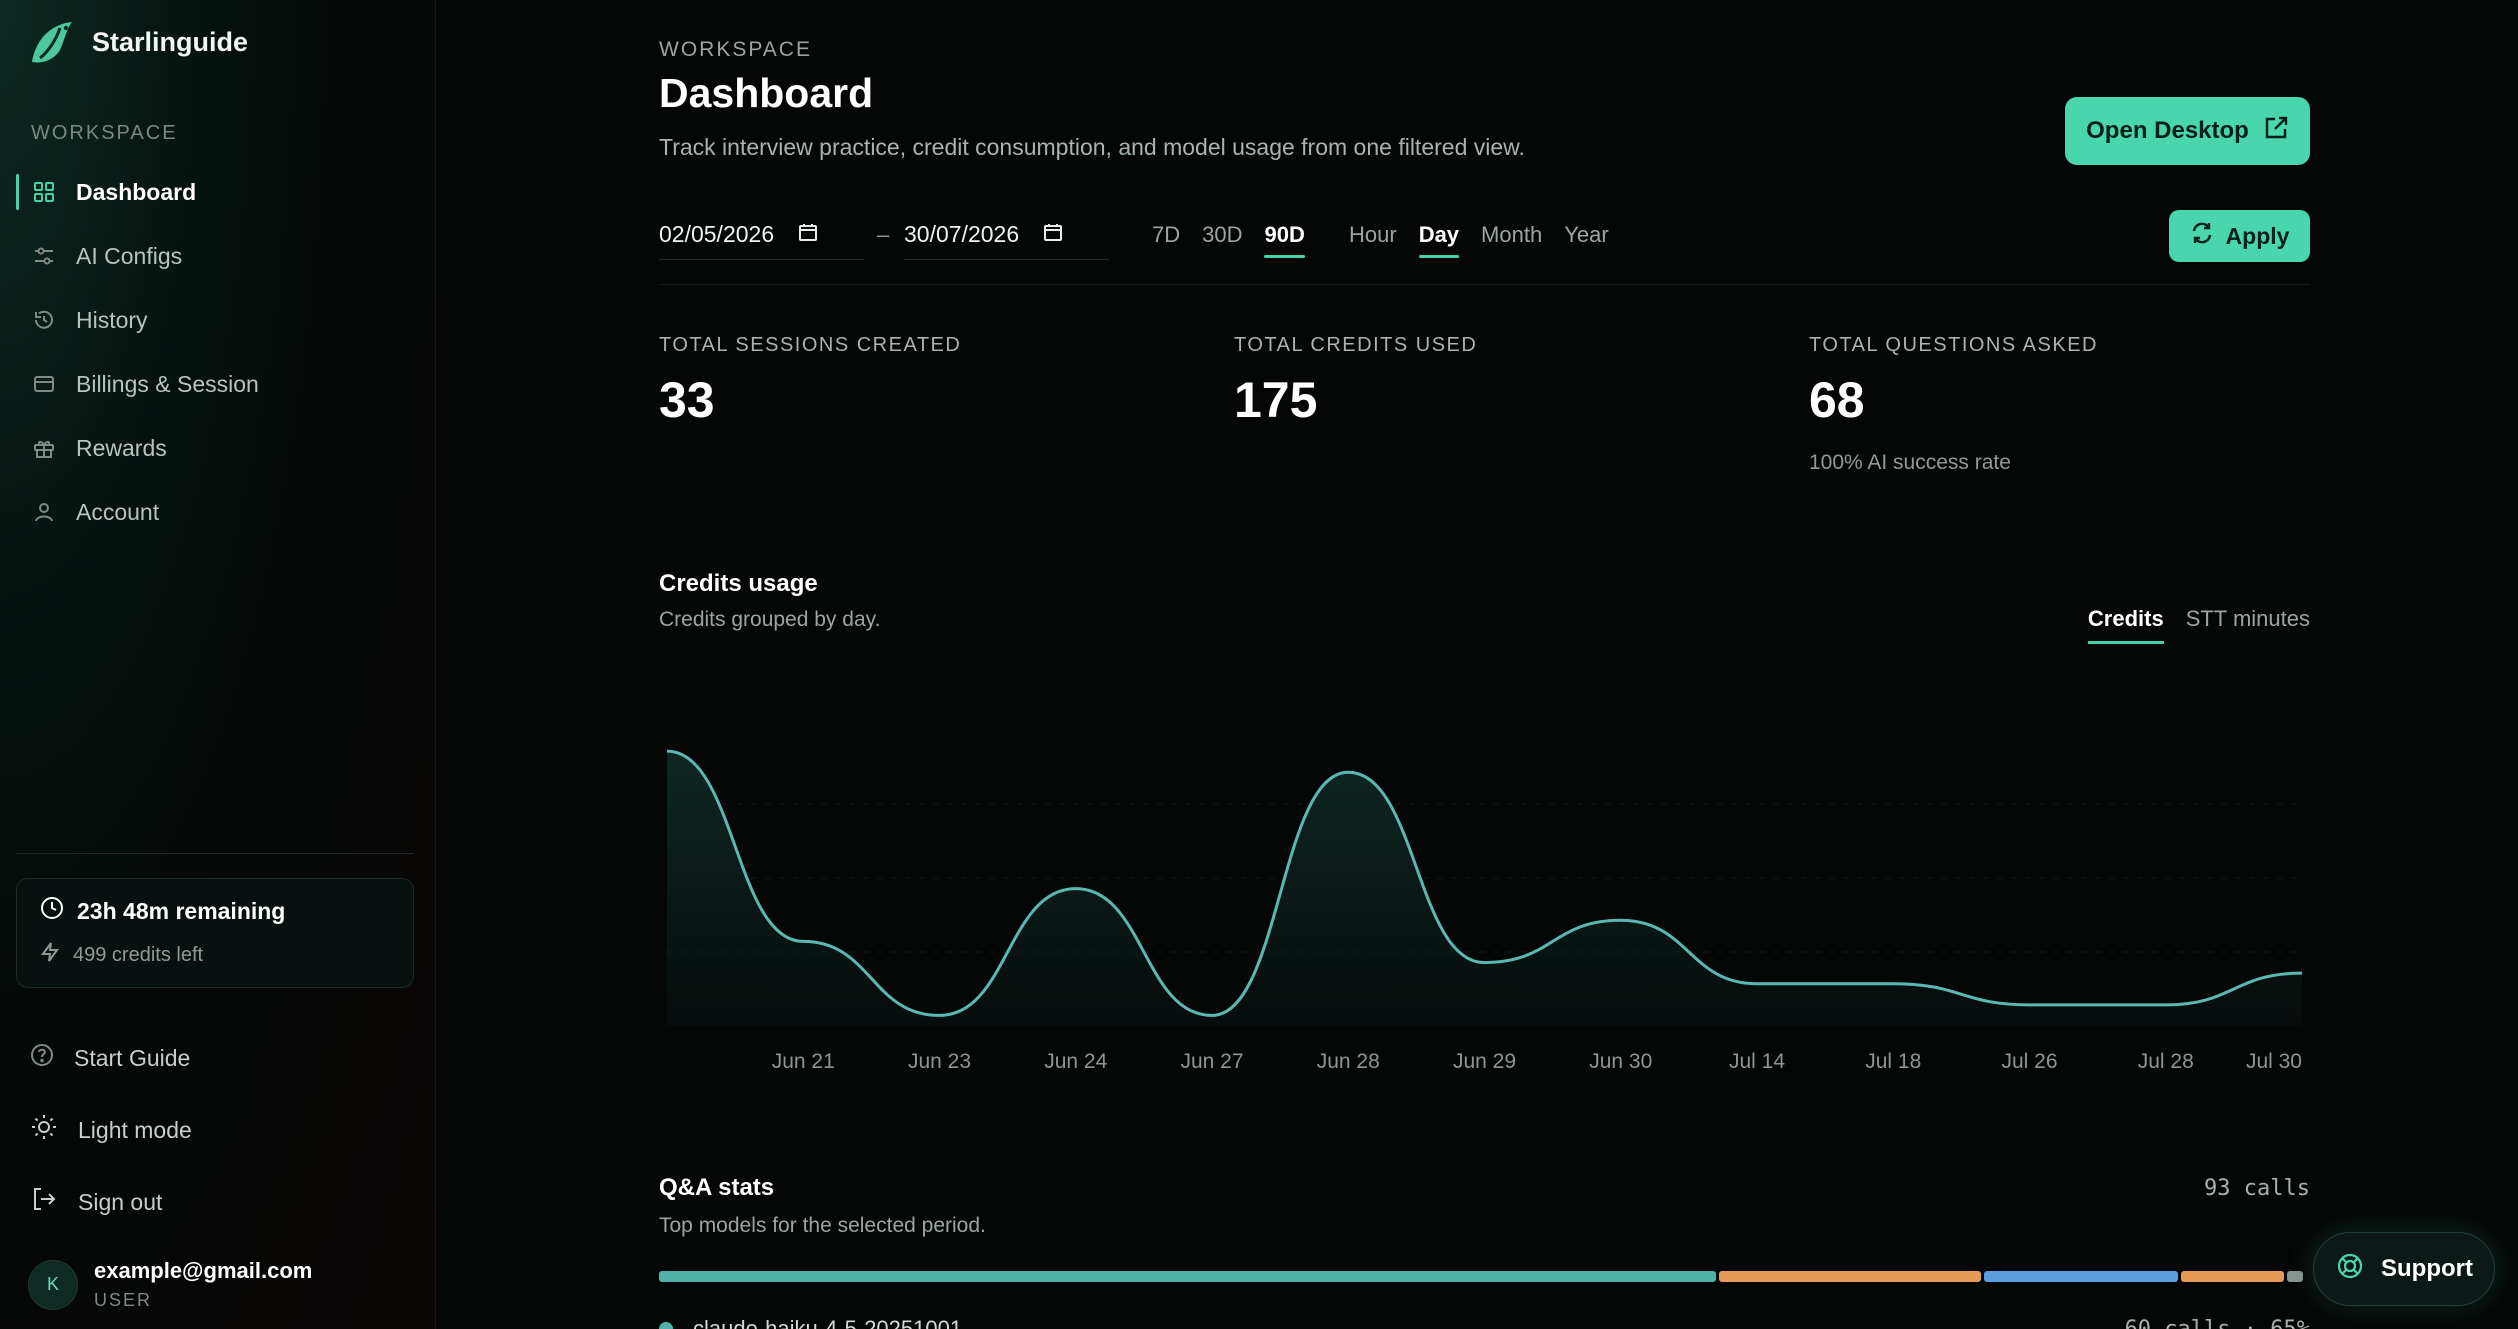 This screenshot has width=2518, height=1329. I want to click on sidebar-item-account: Account, so click(218, 512).